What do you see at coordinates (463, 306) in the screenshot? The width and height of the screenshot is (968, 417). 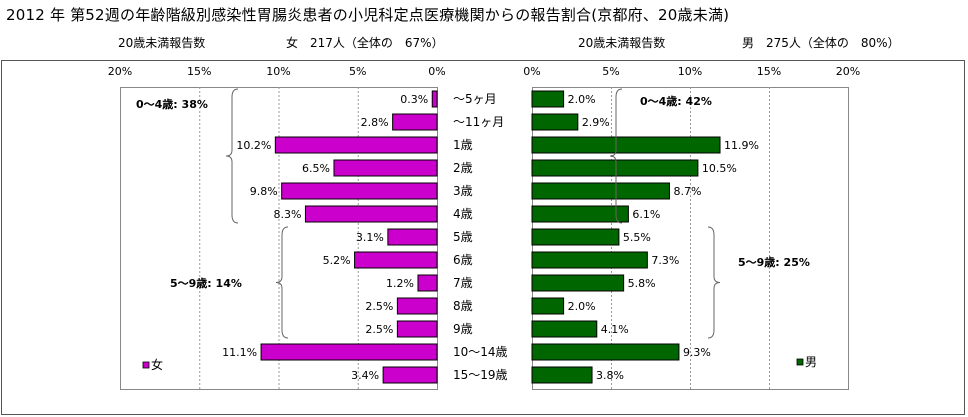 I see `category-label: 8歳` at bounding box center [463, 306].